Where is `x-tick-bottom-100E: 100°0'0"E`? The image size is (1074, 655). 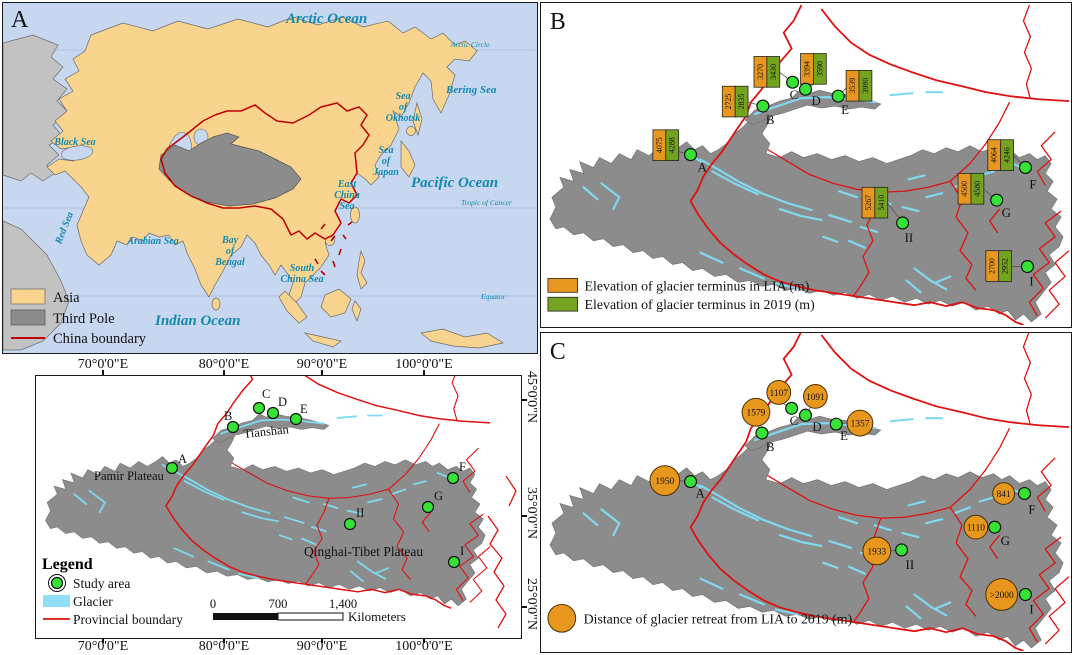
x-tick-bottom-100E: 100°0'0"E is located at coordinates (424, 646).